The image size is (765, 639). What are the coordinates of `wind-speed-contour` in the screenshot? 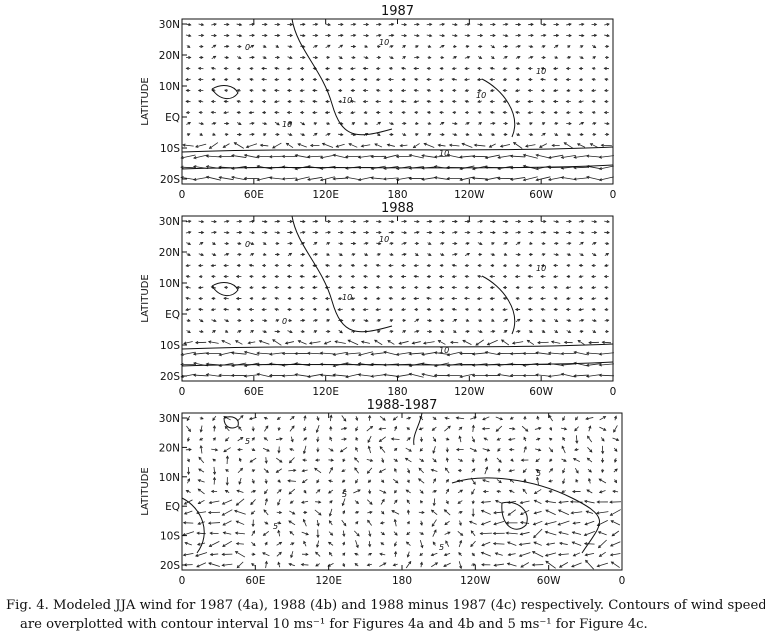 It's located at (225, 92).